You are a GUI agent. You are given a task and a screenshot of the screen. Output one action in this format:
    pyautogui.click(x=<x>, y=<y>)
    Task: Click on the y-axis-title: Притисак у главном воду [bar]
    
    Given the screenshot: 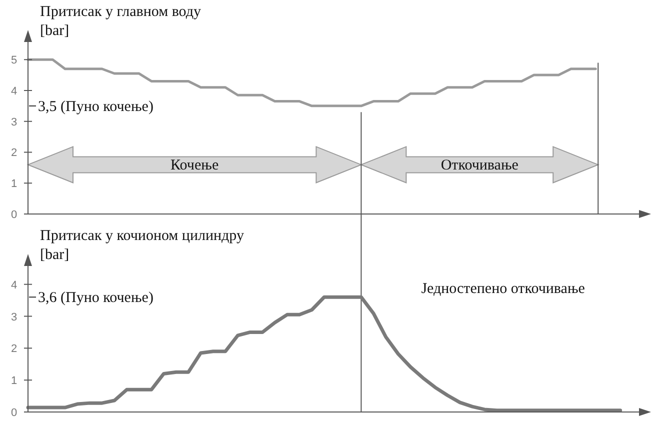 What is the action you would take?
    pyautogui.click(x=121, y=21)
    